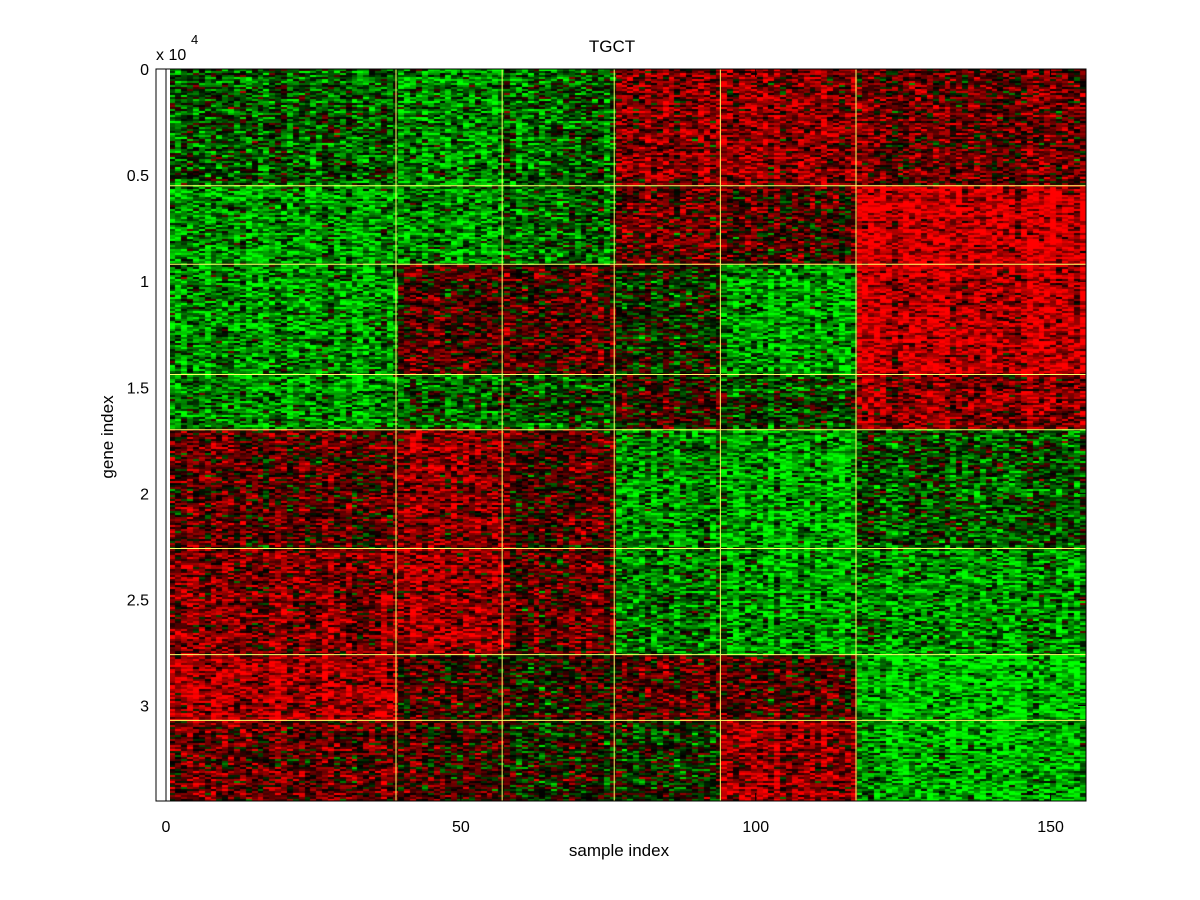 The image size is (1200, 900). Describe the element at coordinates (171, 55) in the screenshot. I see `y-exponent-label: x 10` at that location.